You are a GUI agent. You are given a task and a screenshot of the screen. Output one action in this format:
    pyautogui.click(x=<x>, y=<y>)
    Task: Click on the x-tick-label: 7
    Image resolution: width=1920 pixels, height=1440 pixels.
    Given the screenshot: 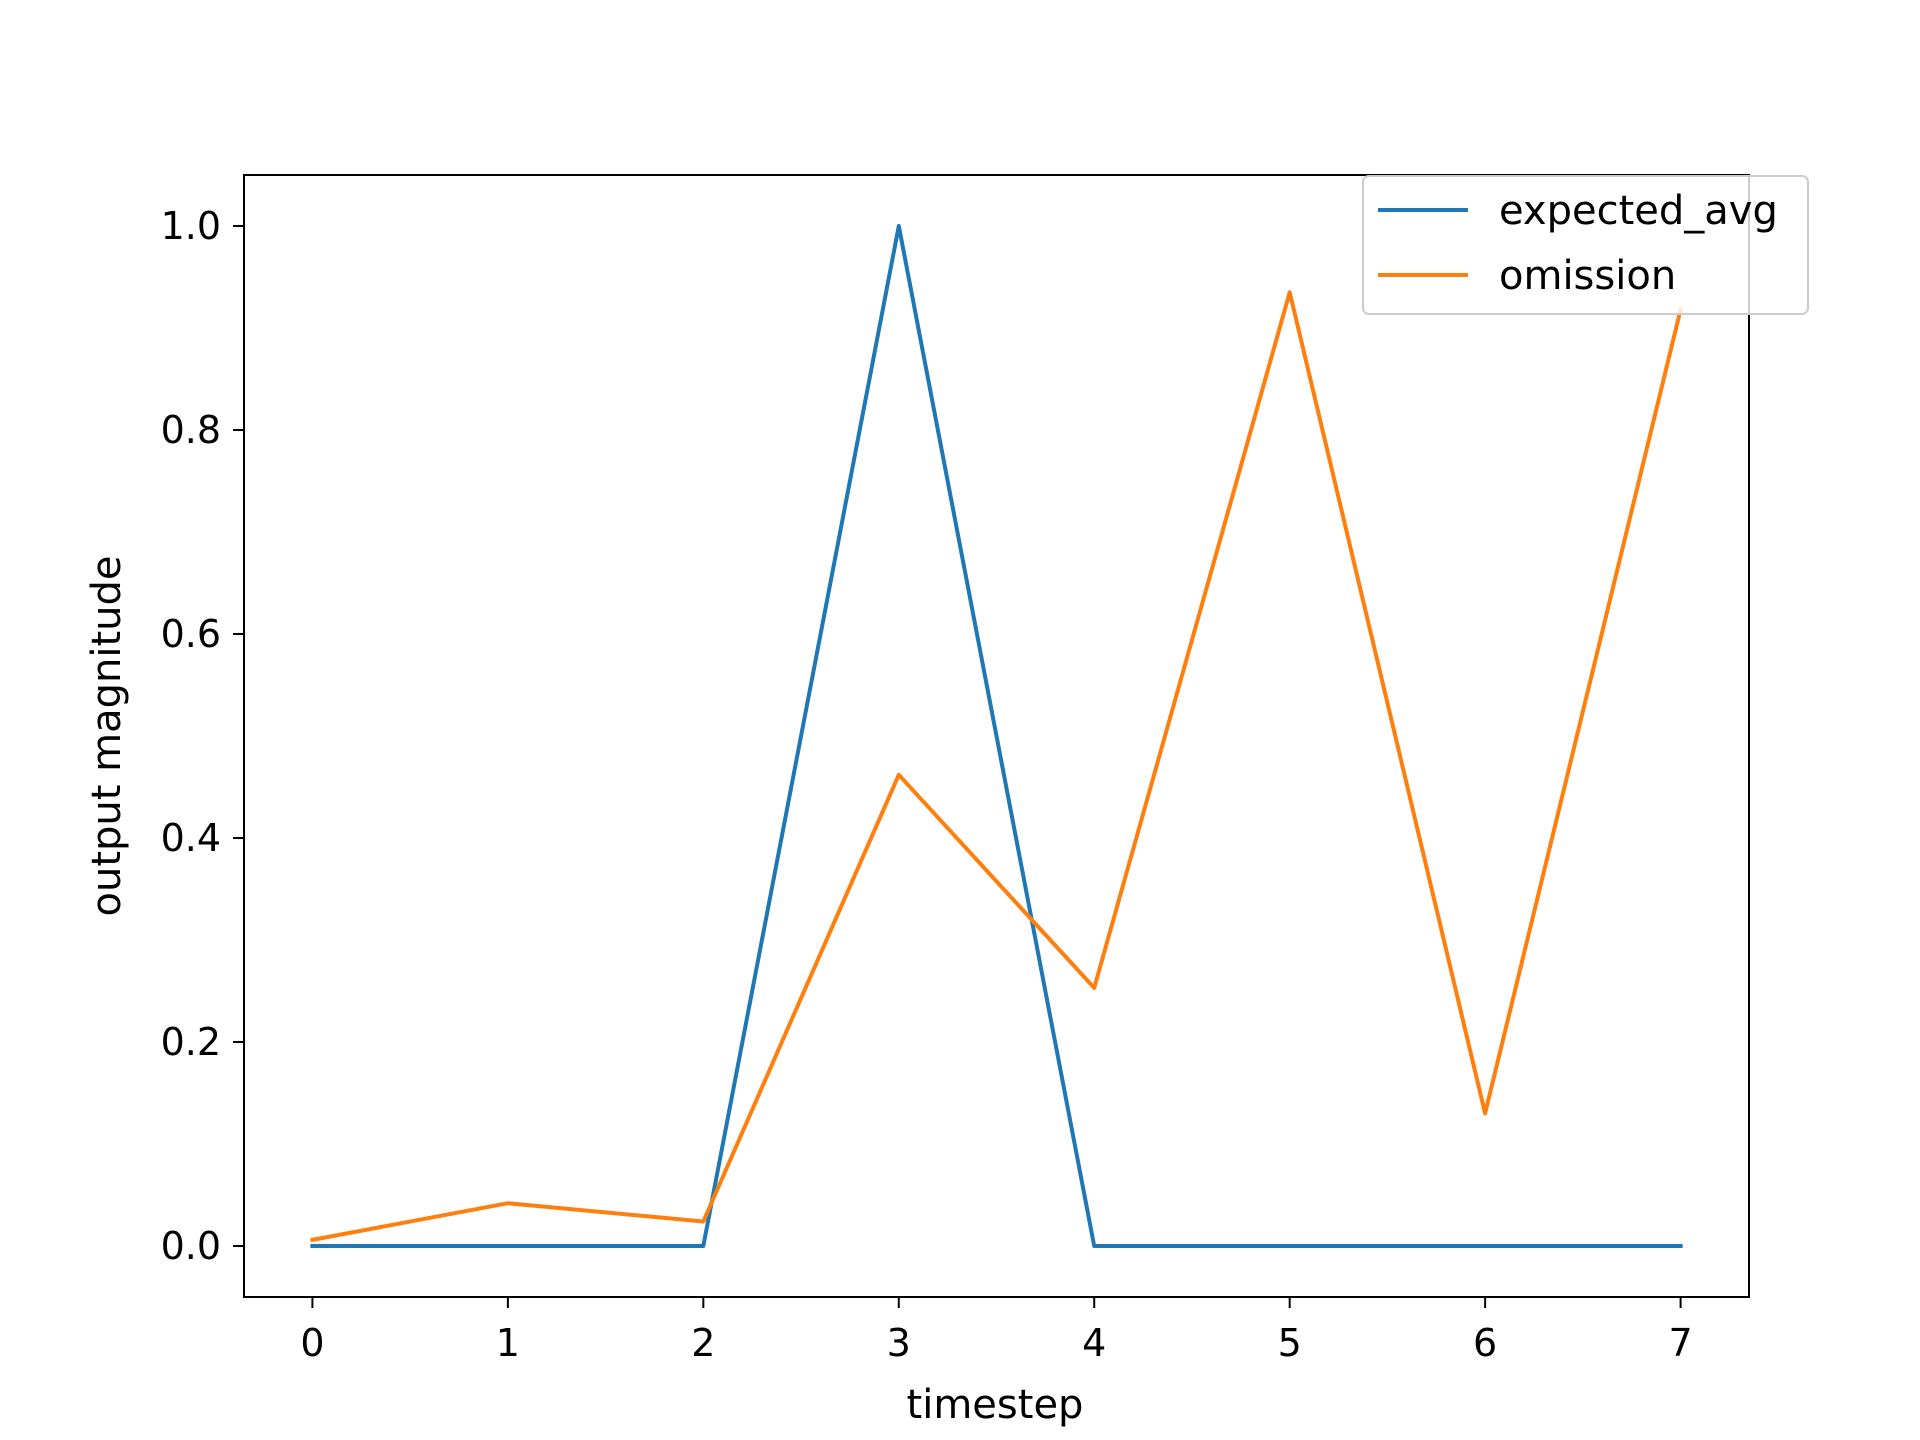 What is the action you would take?
    pyautogui.click(x=1680, y=1343)
    